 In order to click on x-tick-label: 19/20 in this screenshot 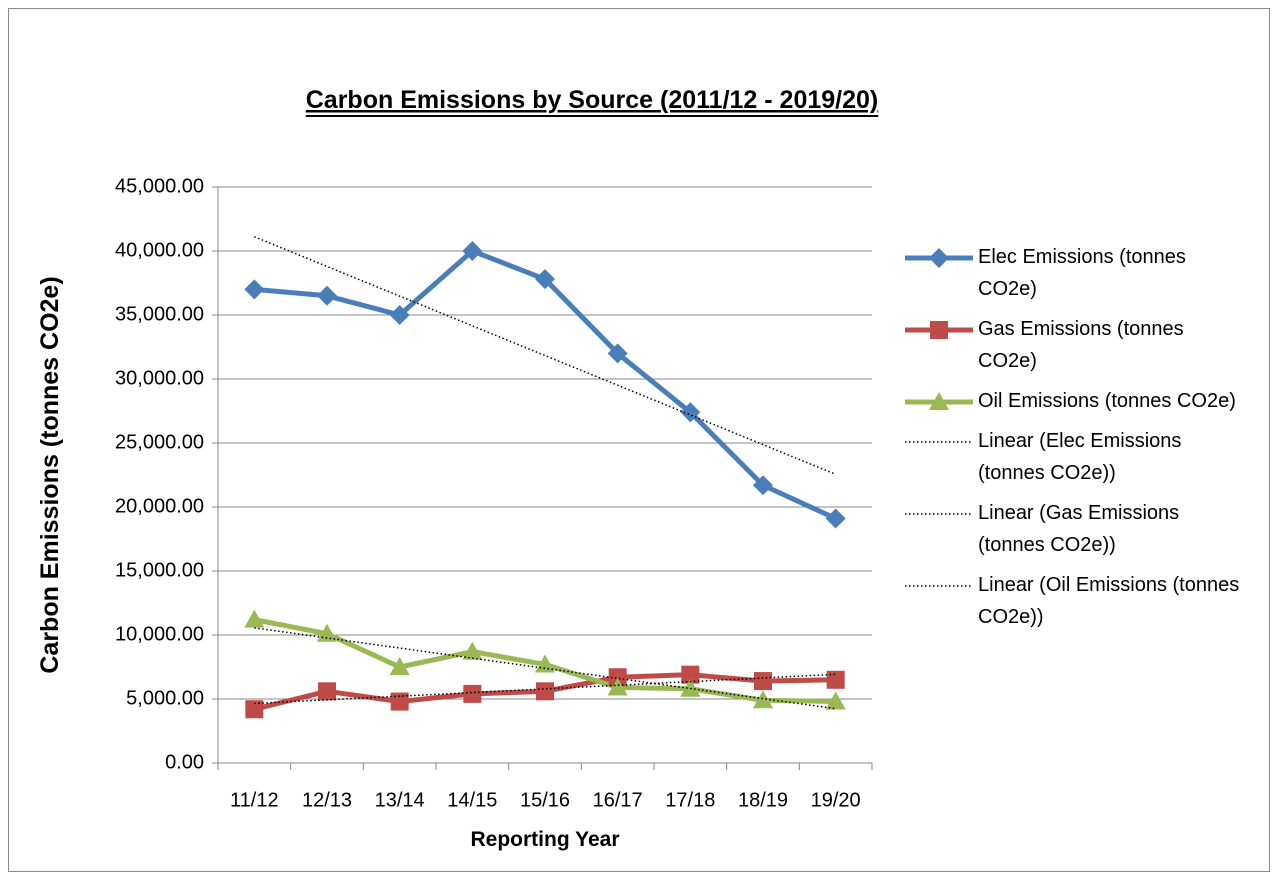, I will do `click(836, 800)`.